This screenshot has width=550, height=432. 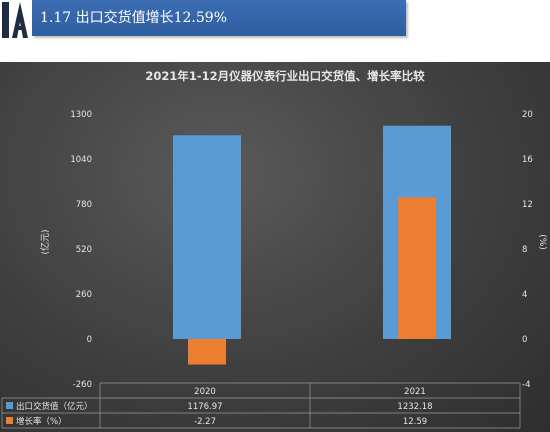 I want to click on y2-tick-label: 4, so click(x=524, y=295).